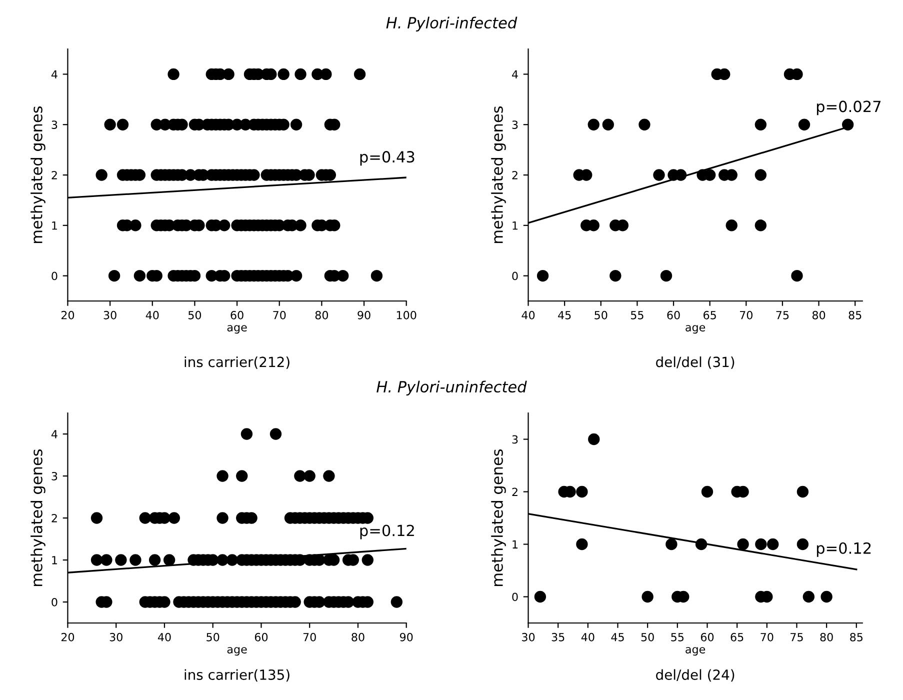 The width and height of the screenshot is (903, 700). What do you see at coordinates (452, 24) in the screenshot?
I see `text: H. Pylori-infected` at bounding box center [452, 24].